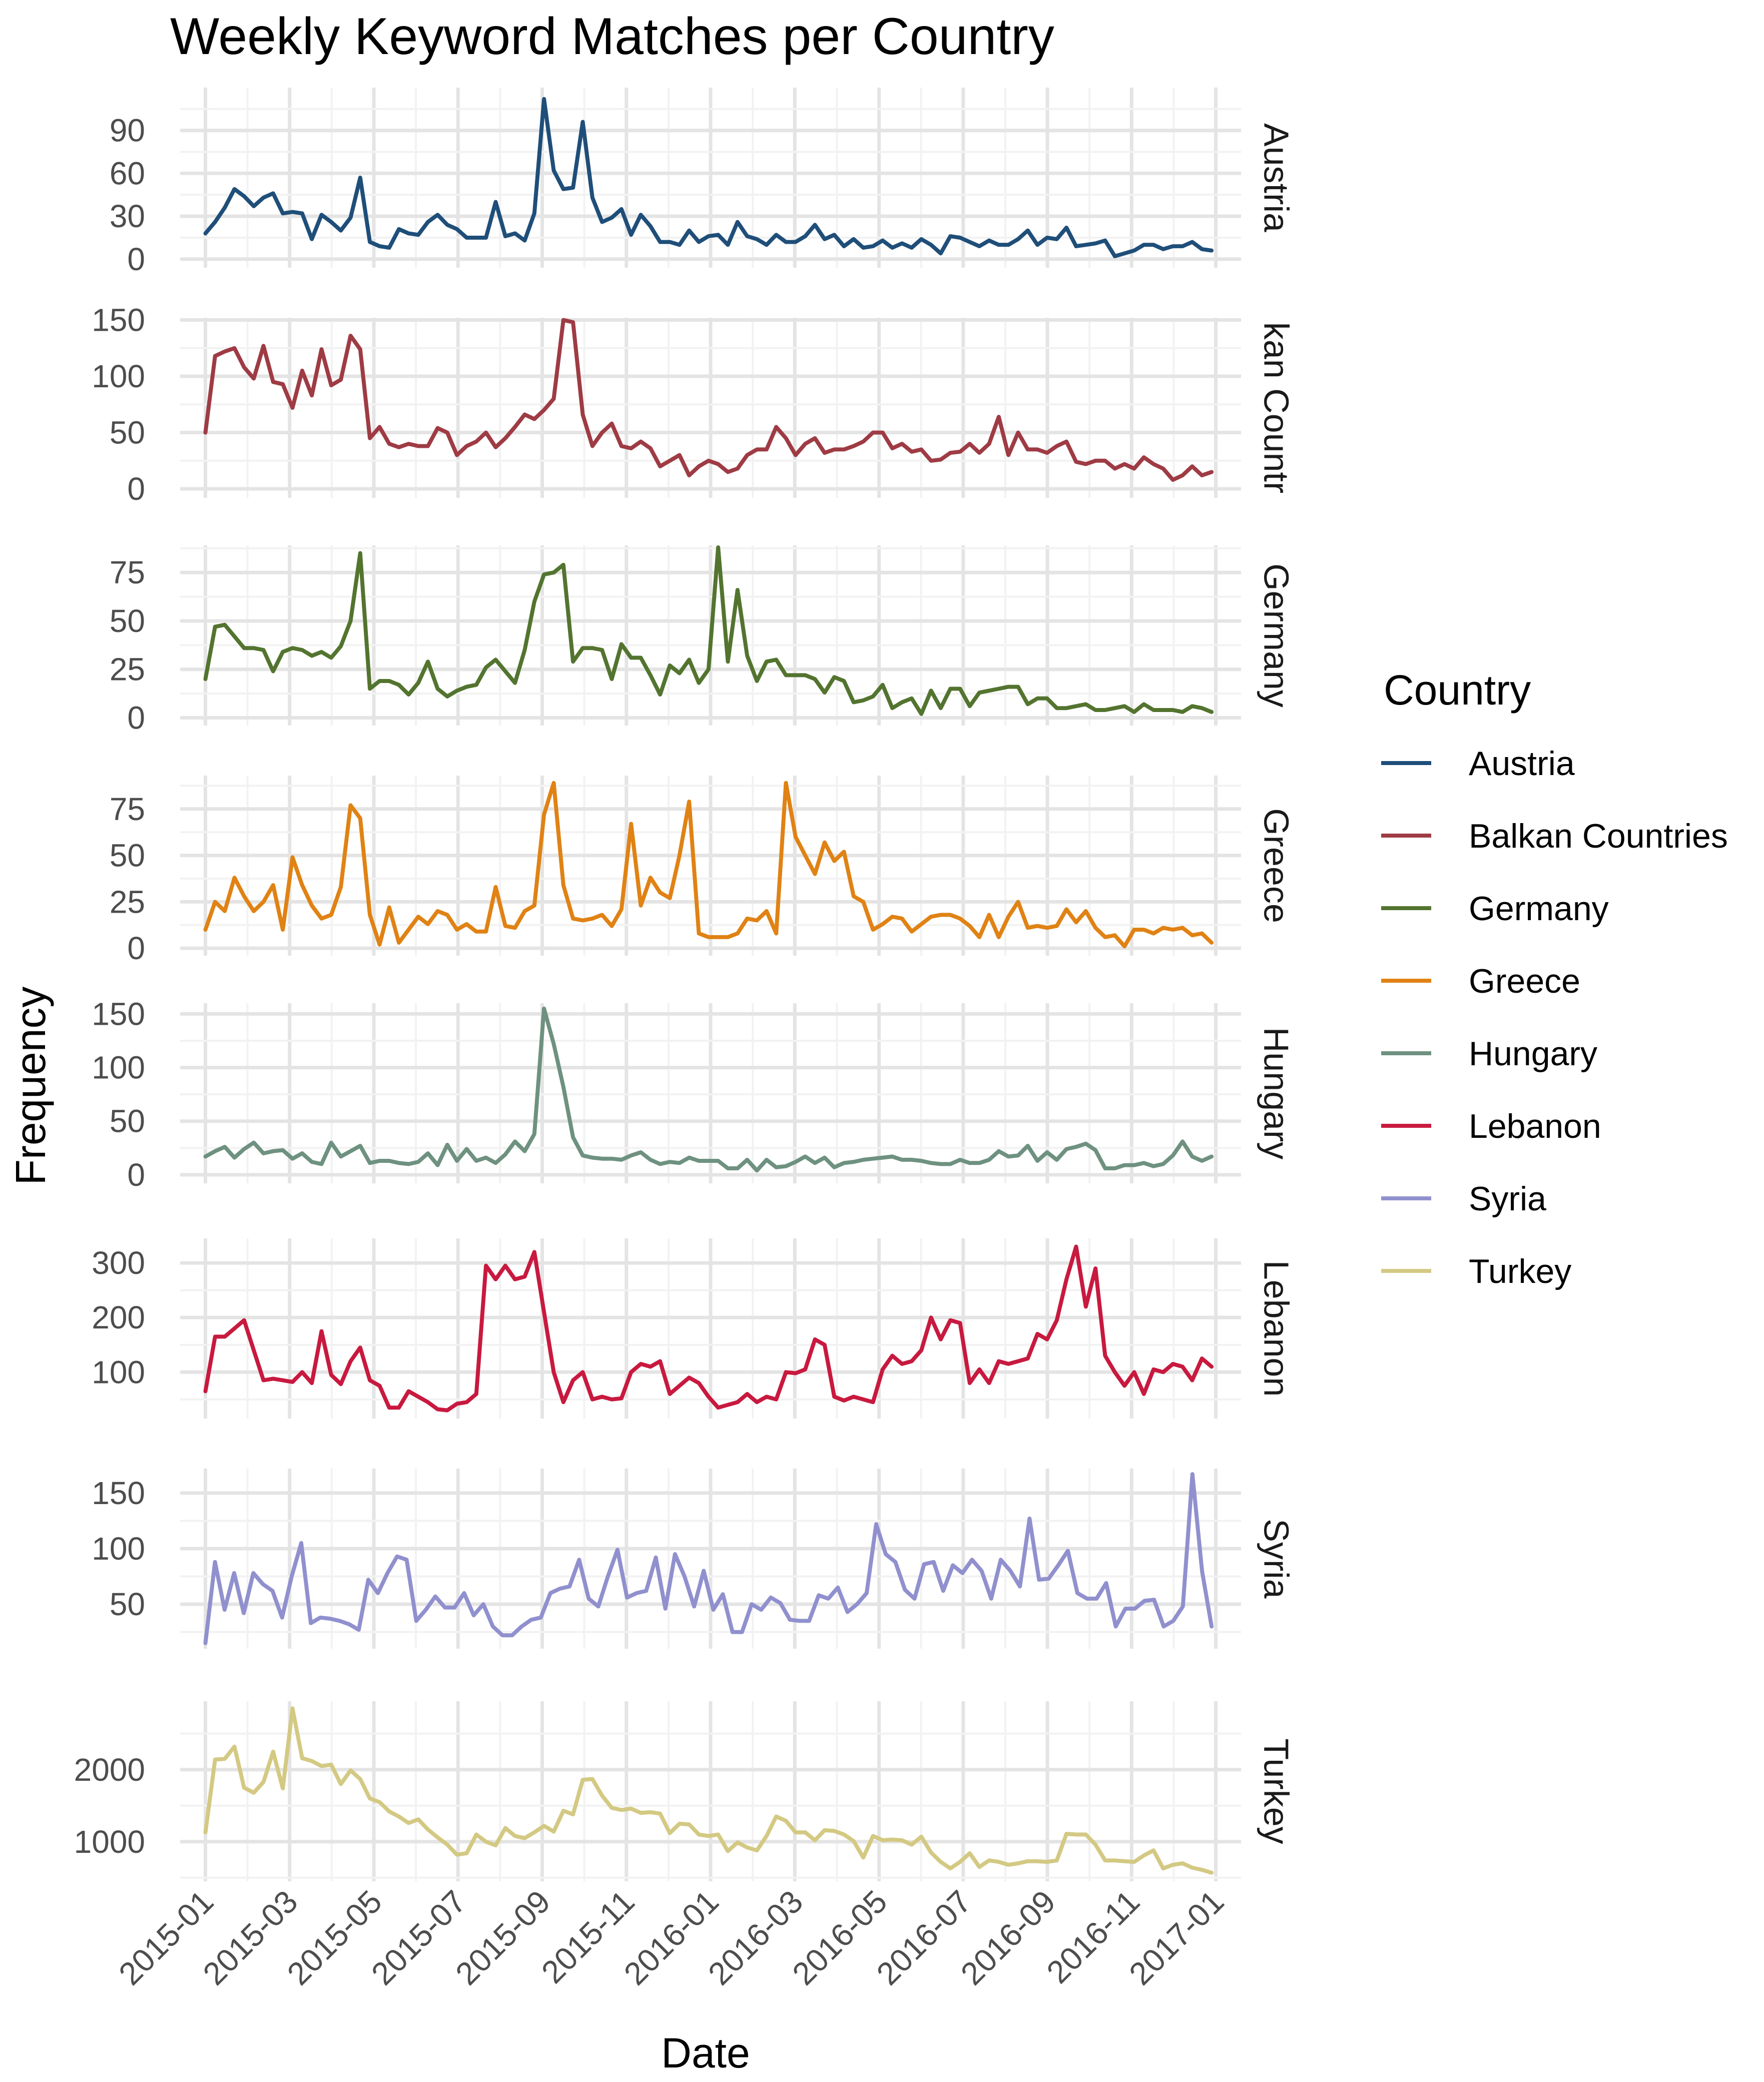  Describe the element at coordinates (1520, 1271) in the screenshot. I see `legend-label: Turkey` at that location.